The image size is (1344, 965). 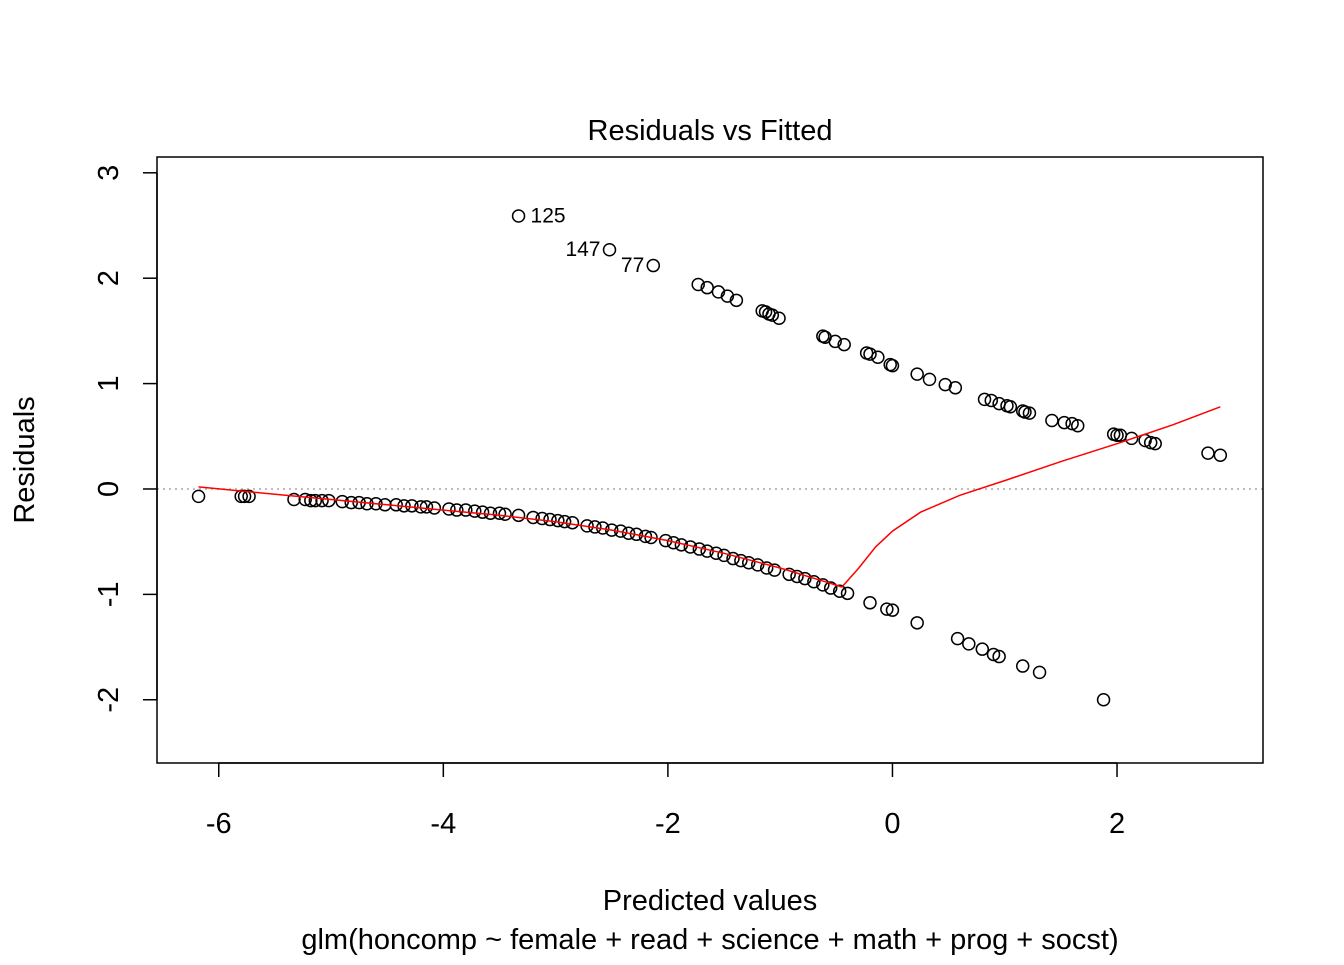 What do you see at coordinates (710, 131) in the screenshot?
I see `chart-title: Residuals vs Fitted` at bounding box center [710, 131].